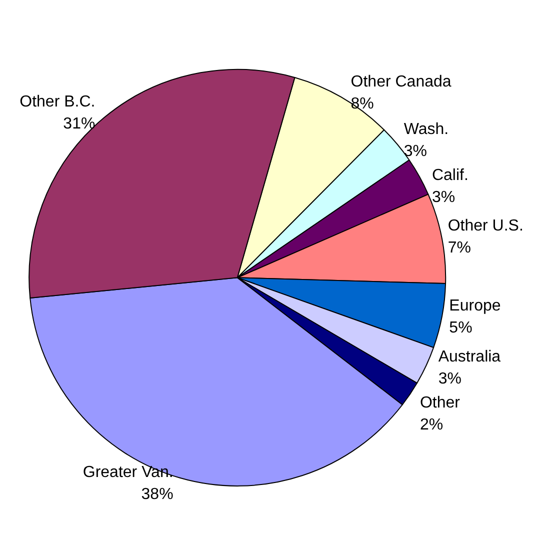 This screenshot has width=552, height=534. Describe the element at coordinates (486, 225) in the screenshot. I see `slice-label: Other U.S.` at that location.